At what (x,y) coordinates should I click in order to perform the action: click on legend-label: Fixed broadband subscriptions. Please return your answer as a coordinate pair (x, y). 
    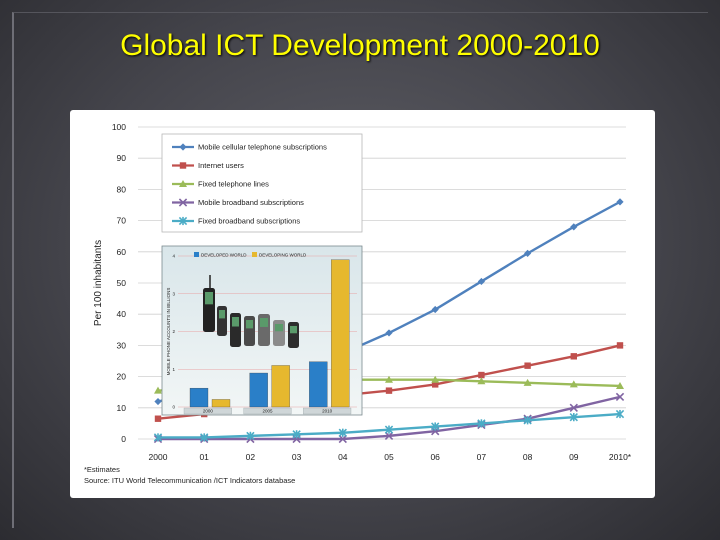
    Looking at the image, I should click on (249, 221).